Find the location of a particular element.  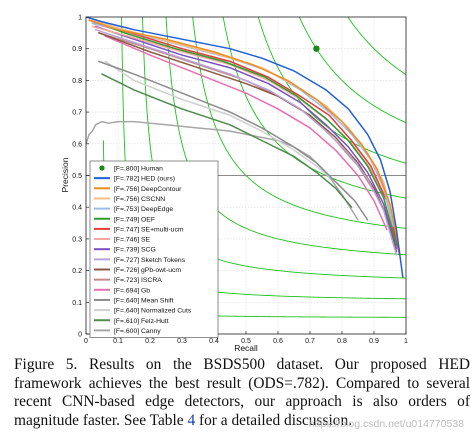

x-tick-label: 0 is located at coordinates (86, 341).